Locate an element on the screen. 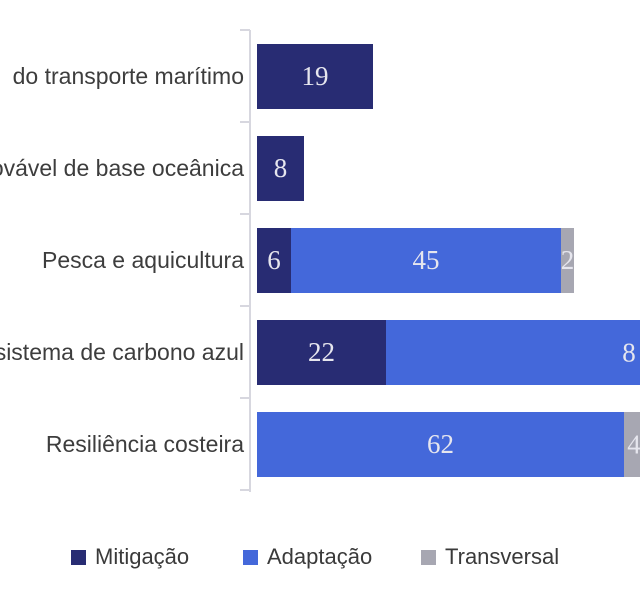 The image size is (640, 611). bar-segment-transversal: 2 is located at coordinates (567, 260).